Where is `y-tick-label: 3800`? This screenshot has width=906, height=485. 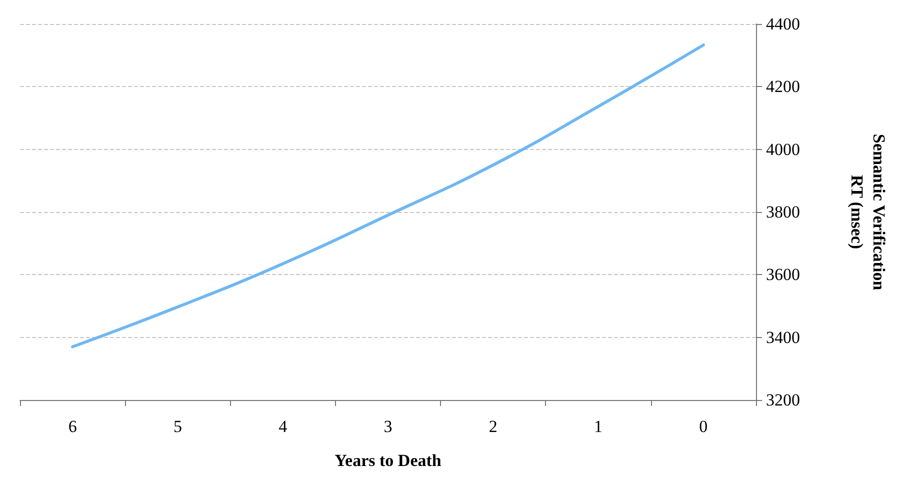 y-tick-label: 3800 is located at coordinates (783, 212).